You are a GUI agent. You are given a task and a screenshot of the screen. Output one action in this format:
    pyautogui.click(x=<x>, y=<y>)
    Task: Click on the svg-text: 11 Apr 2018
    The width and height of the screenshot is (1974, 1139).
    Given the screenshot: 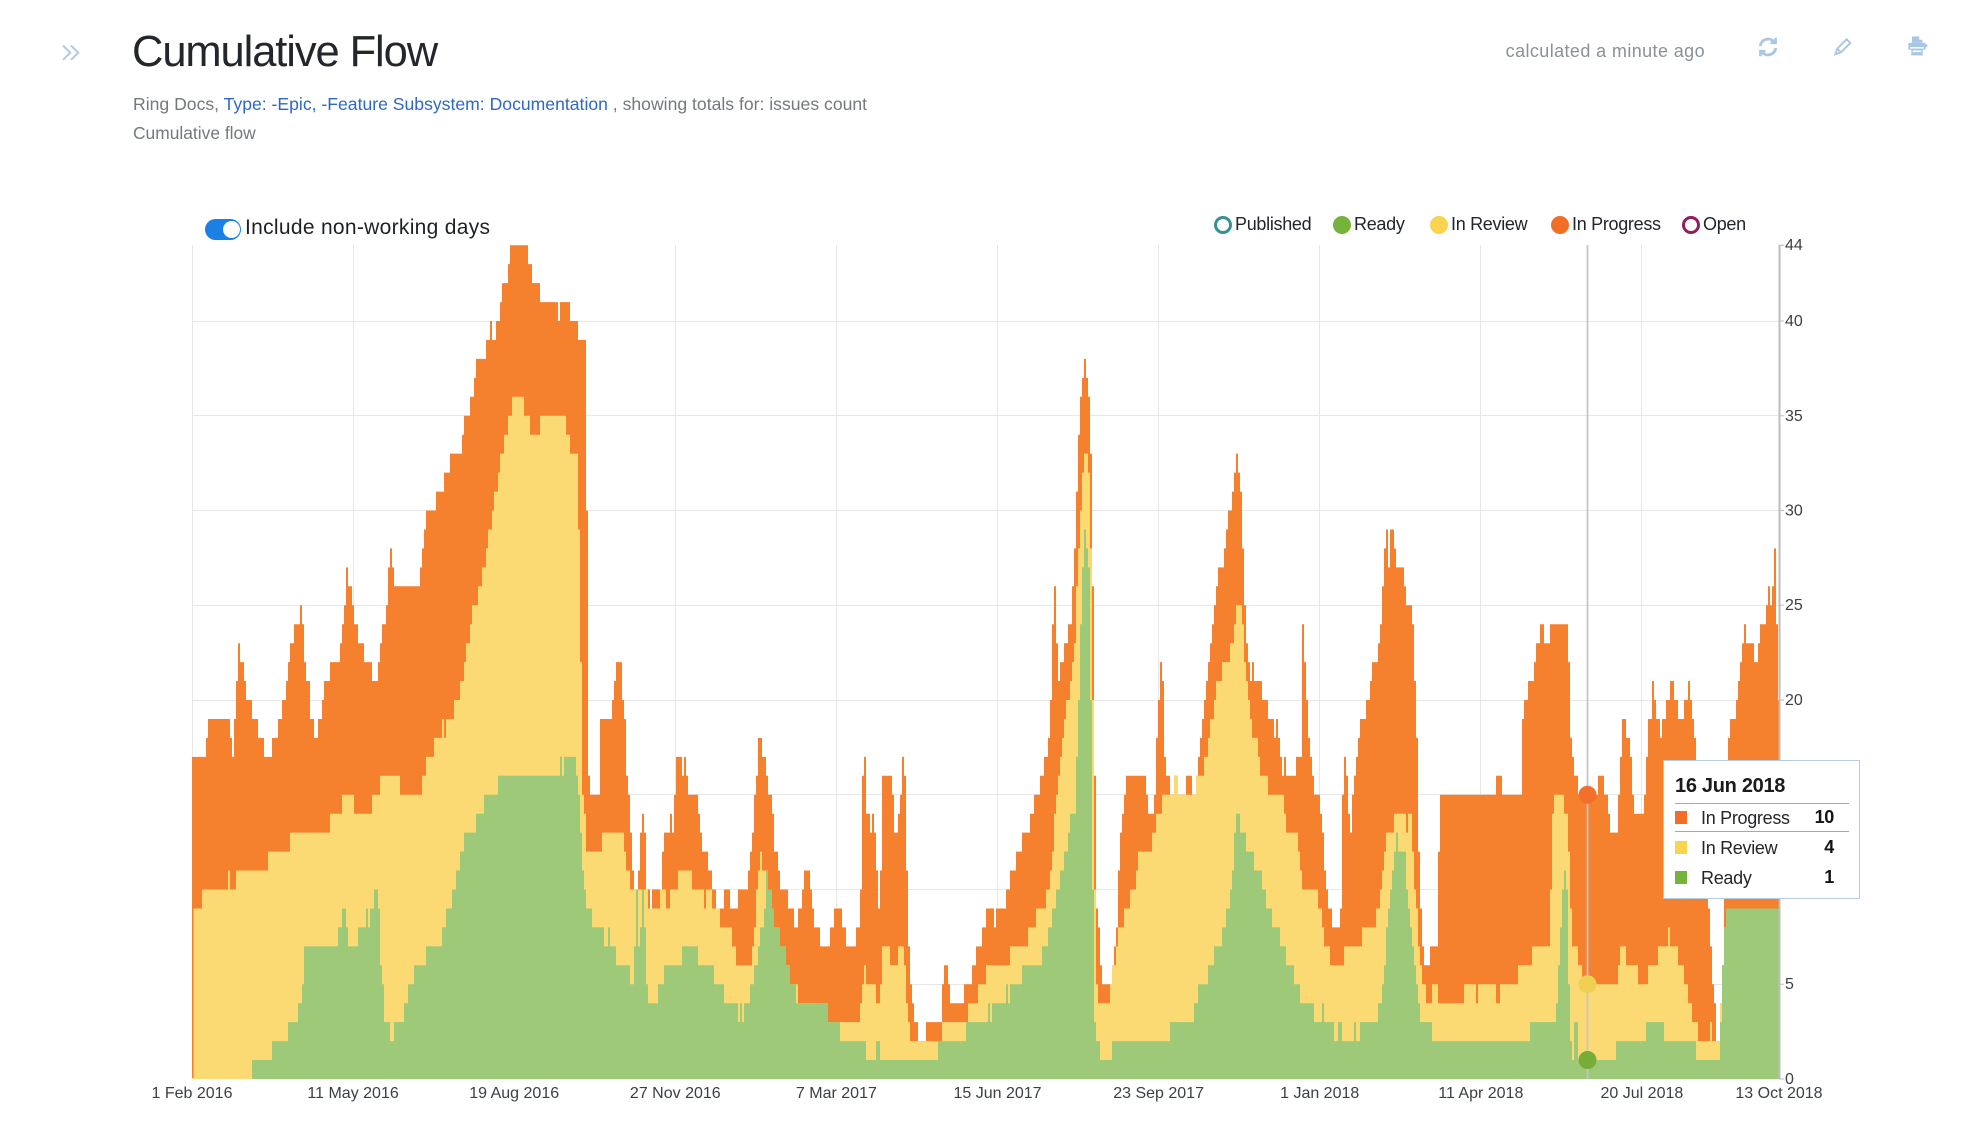 What is the action you would take?
    pyautogui.click(x=1480, y=1093)
    